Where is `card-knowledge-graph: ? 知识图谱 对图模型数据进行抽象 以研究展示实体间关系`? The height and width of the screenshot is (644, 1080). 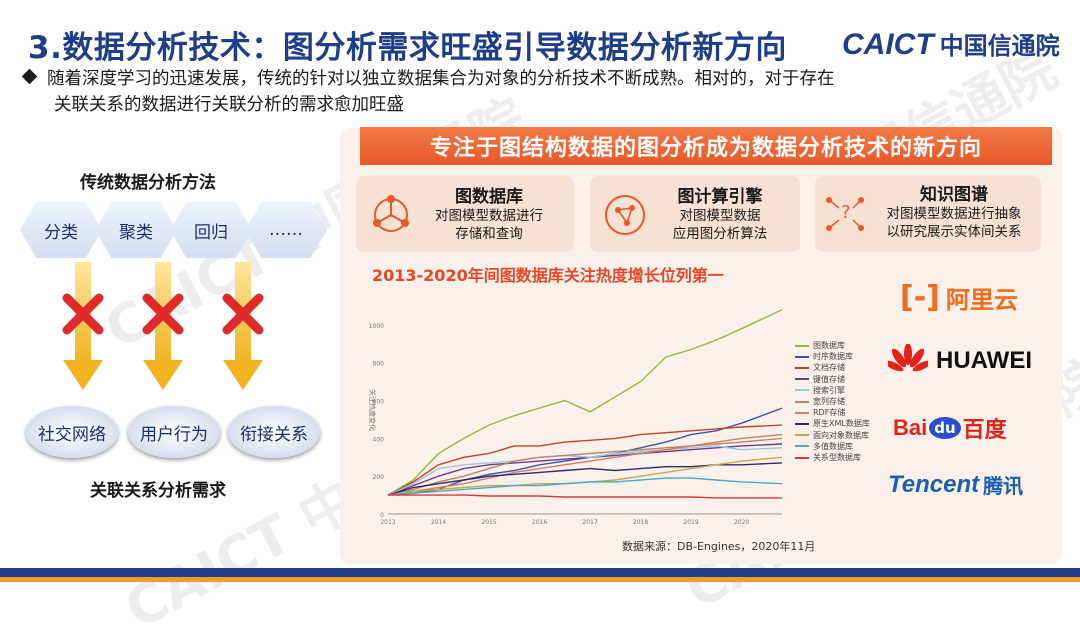
card-knowledge-graph: ? 知识图谱 对图模型数据进行抽象 以研究展示实体间关系 is located at coordinates (928, 214).